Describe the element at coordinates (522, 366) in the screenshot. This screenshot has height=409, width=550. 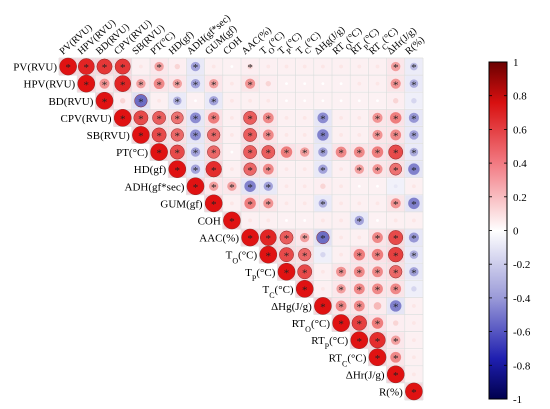
I see `colorbar-tick-label: -0.8` at that location.